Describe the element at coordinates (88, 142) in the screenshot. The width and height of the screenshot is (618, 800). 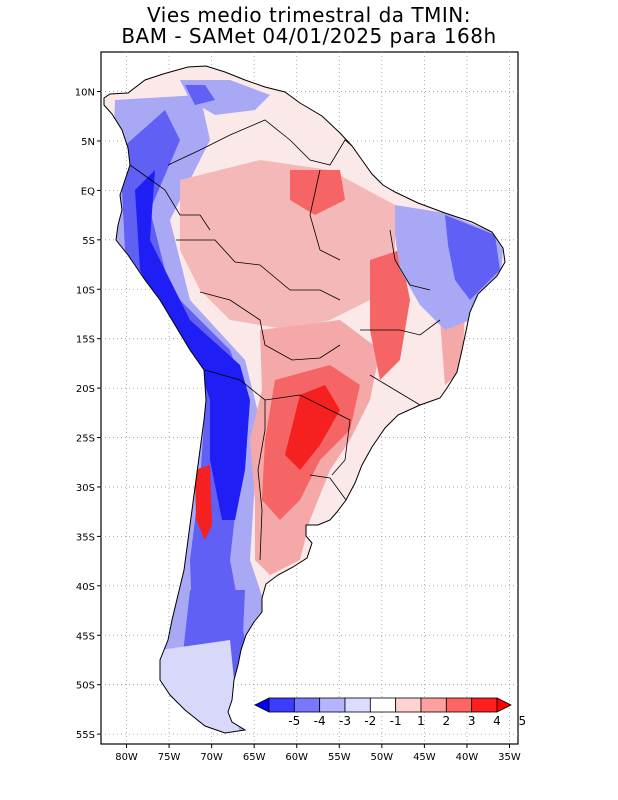
I see `lat-tick-label: 5N` at that location.